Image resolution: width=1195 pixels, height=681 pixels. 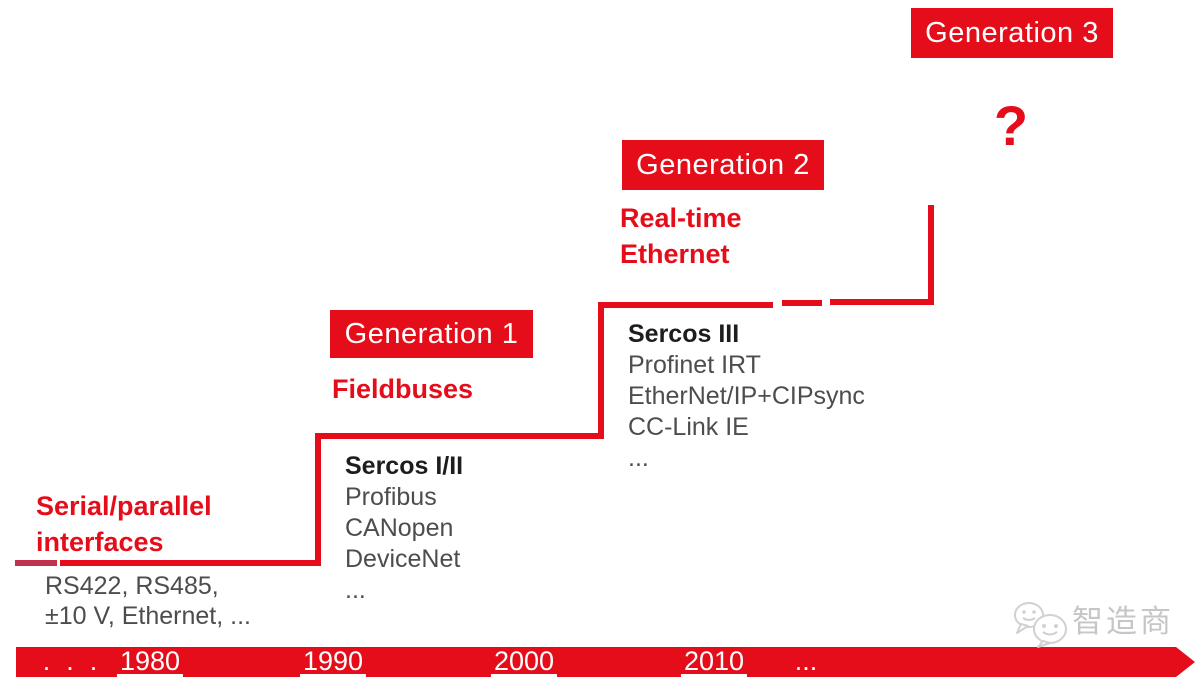 I want to click on timeline-bar, so click(x=596, y=662).